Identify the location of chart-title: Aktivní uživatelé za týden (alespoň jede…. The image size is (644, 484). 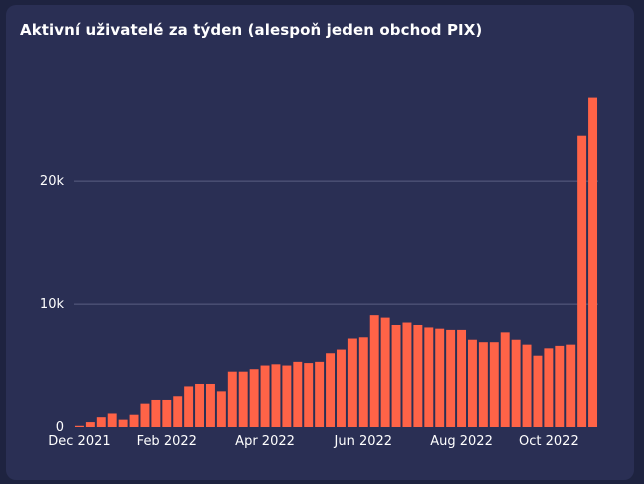
(251, 30).